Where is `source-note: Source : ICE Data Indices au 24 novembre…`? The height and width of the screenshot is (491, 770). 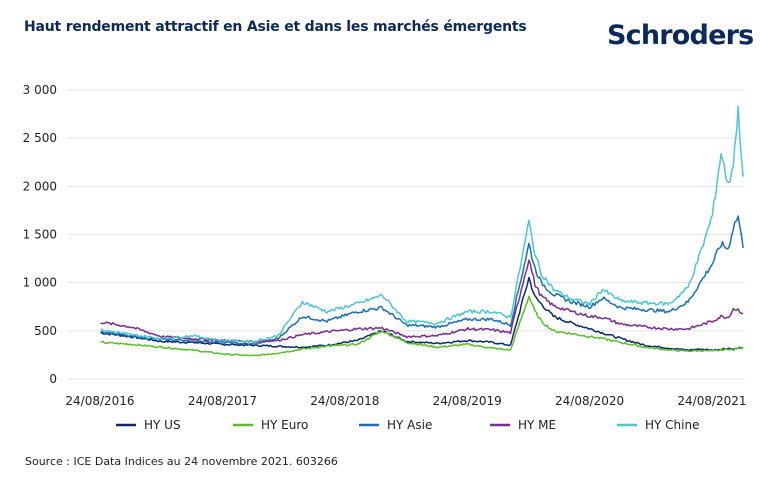 source-note: Source : ICE Data Indices au 24 novembre… is located at coordinates (181, 461).